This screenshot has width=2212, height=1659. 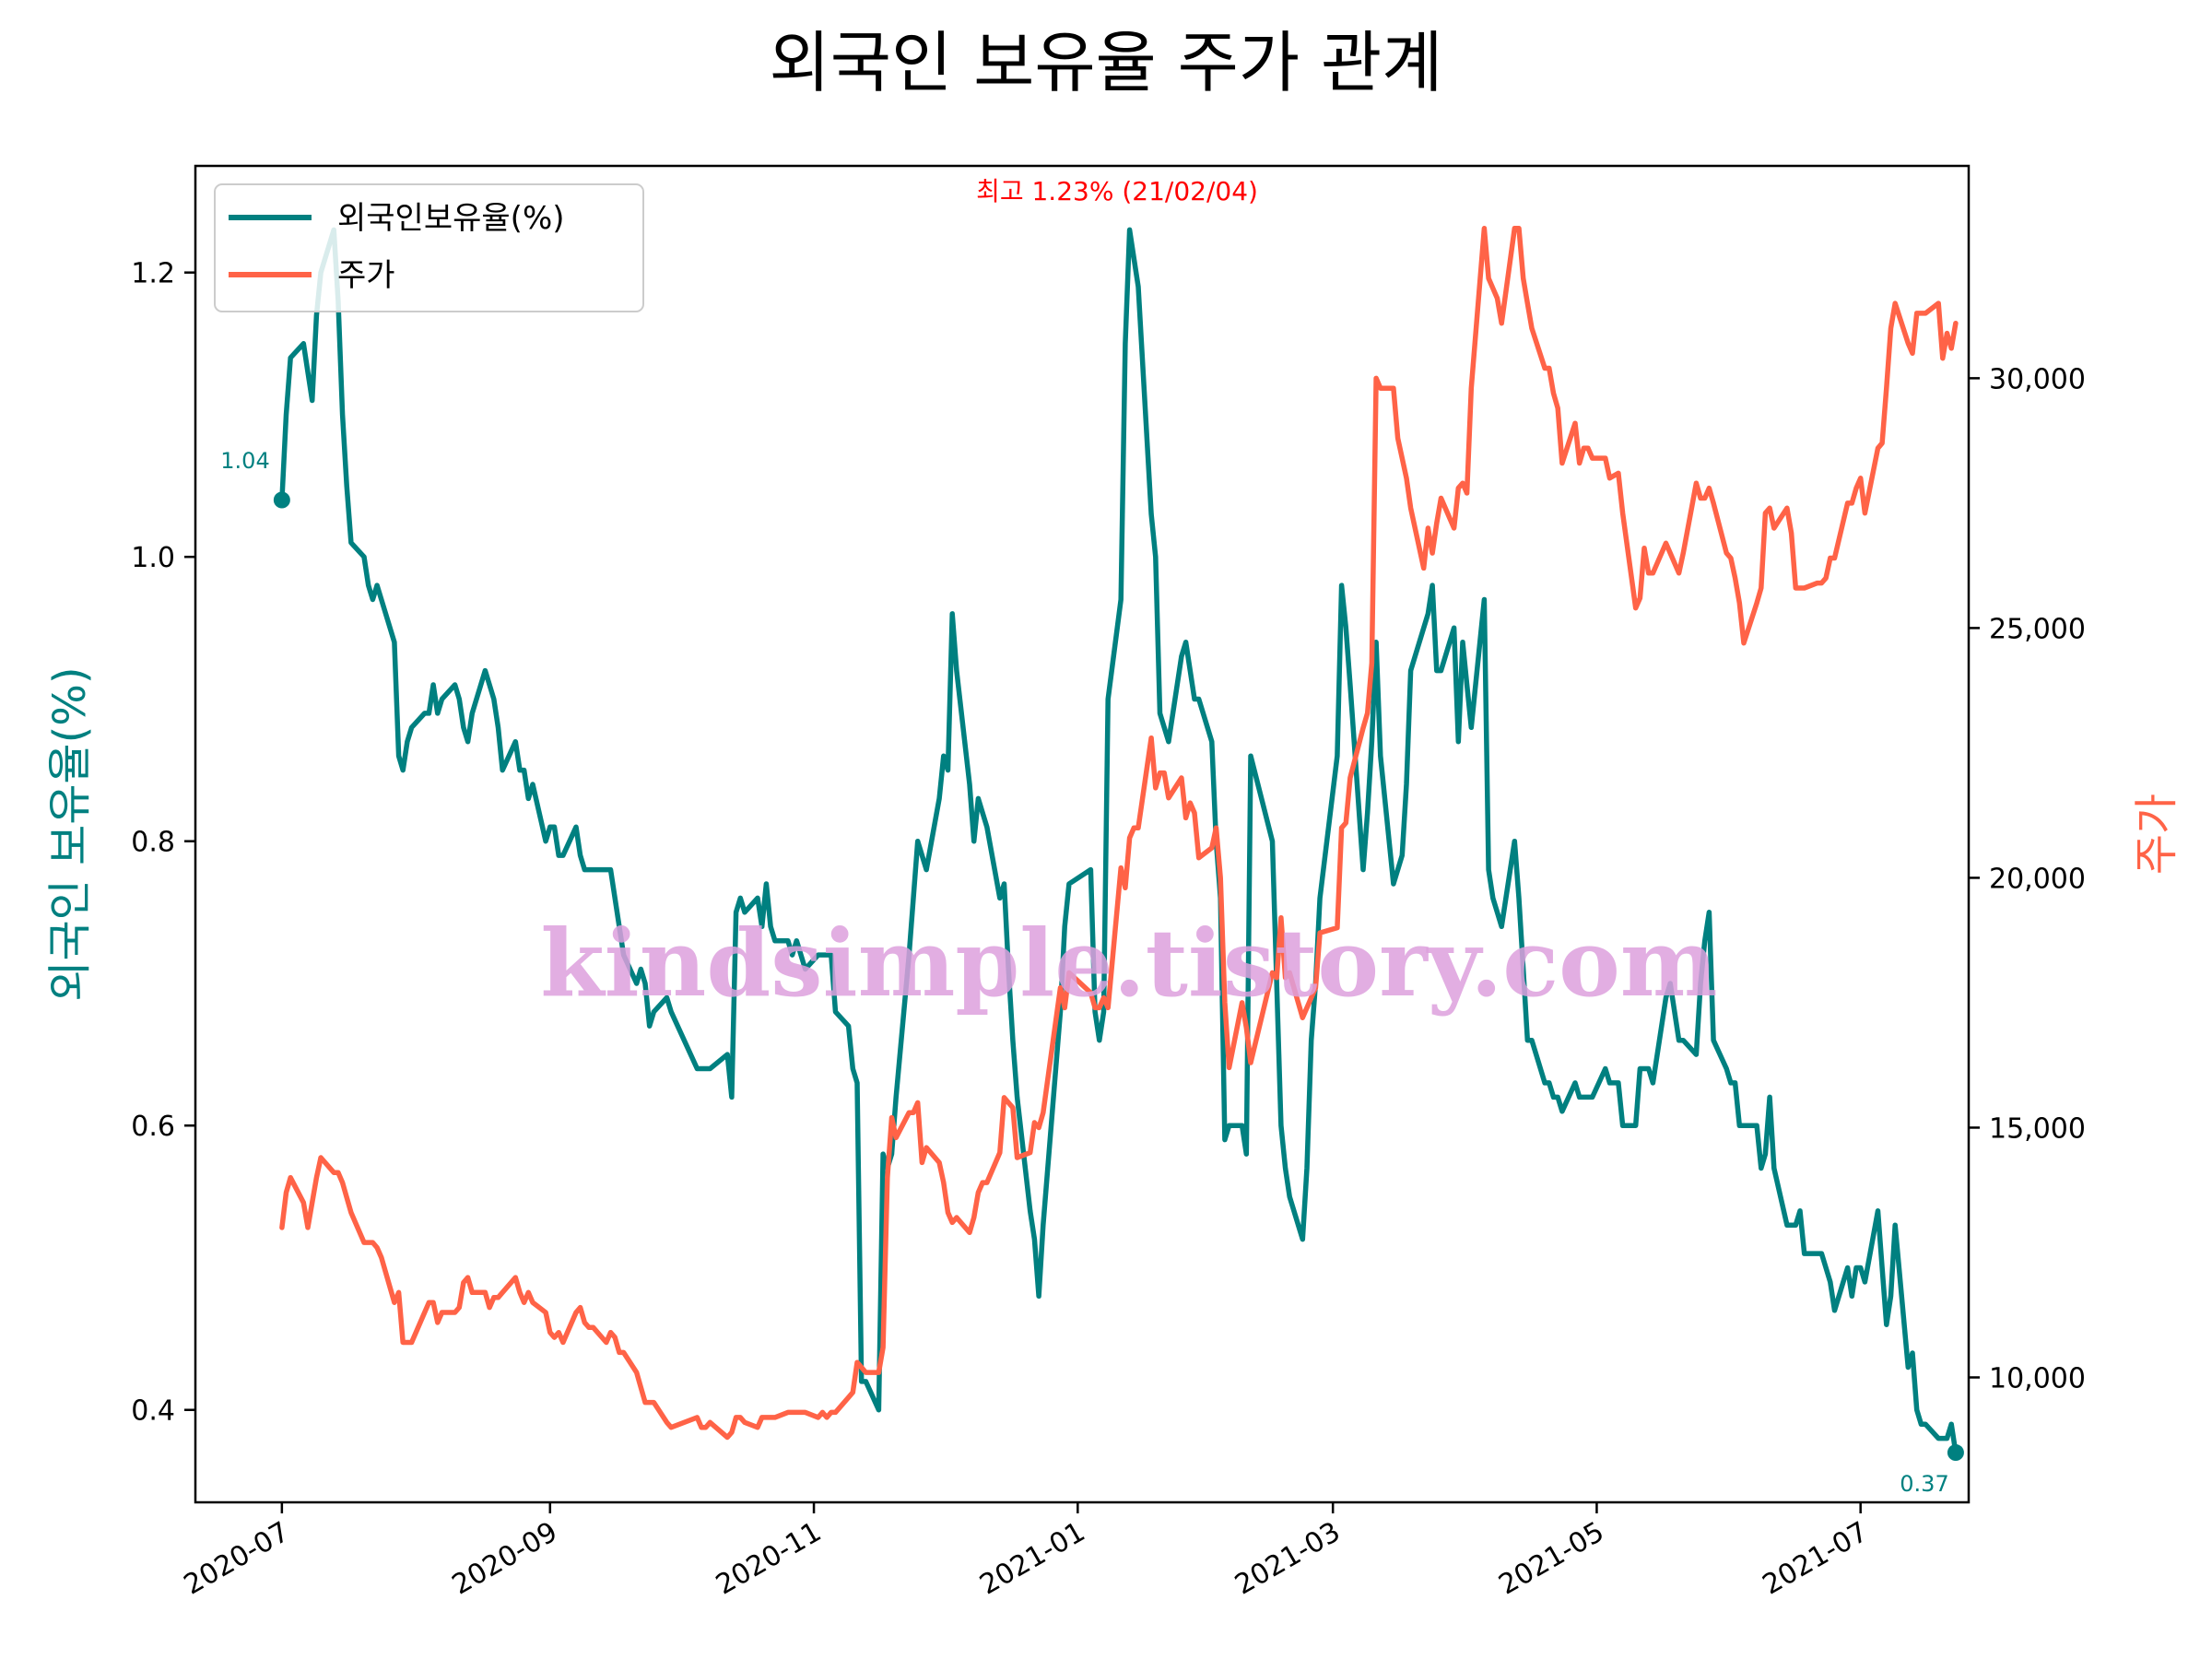 What do you see at coordinates (153, 274) in the screenshot?
I see `left-tick-label: 1.2` at bounding box center [153, 274].